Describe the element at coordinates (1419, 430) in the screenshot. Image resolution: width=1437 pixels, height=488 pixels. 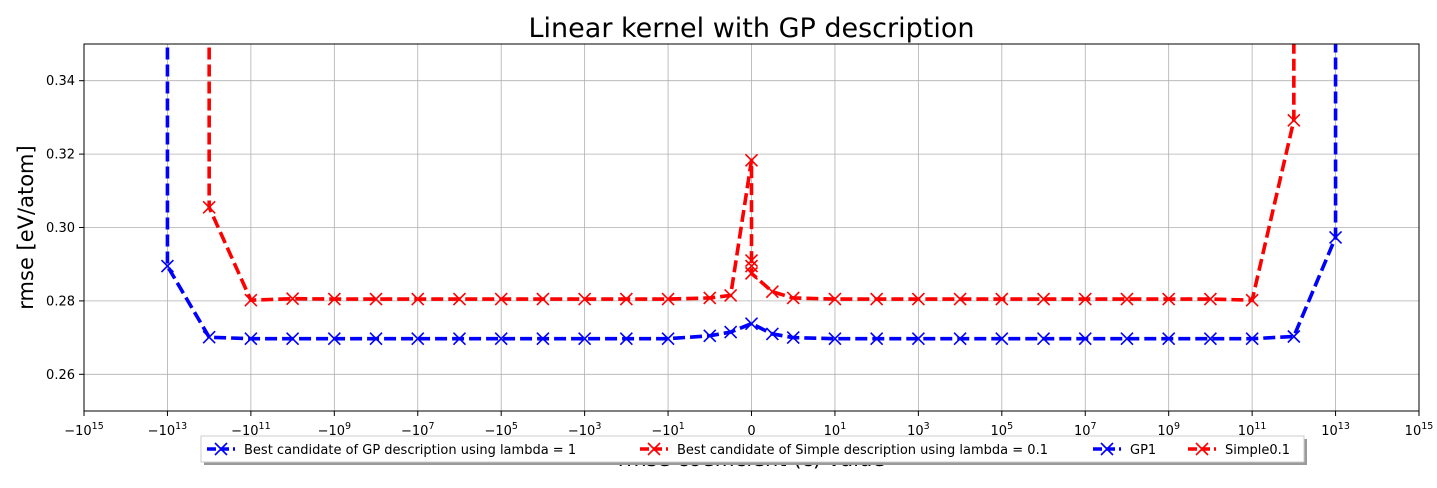
I see `x-tick-label: 10¹⁵` at that location.